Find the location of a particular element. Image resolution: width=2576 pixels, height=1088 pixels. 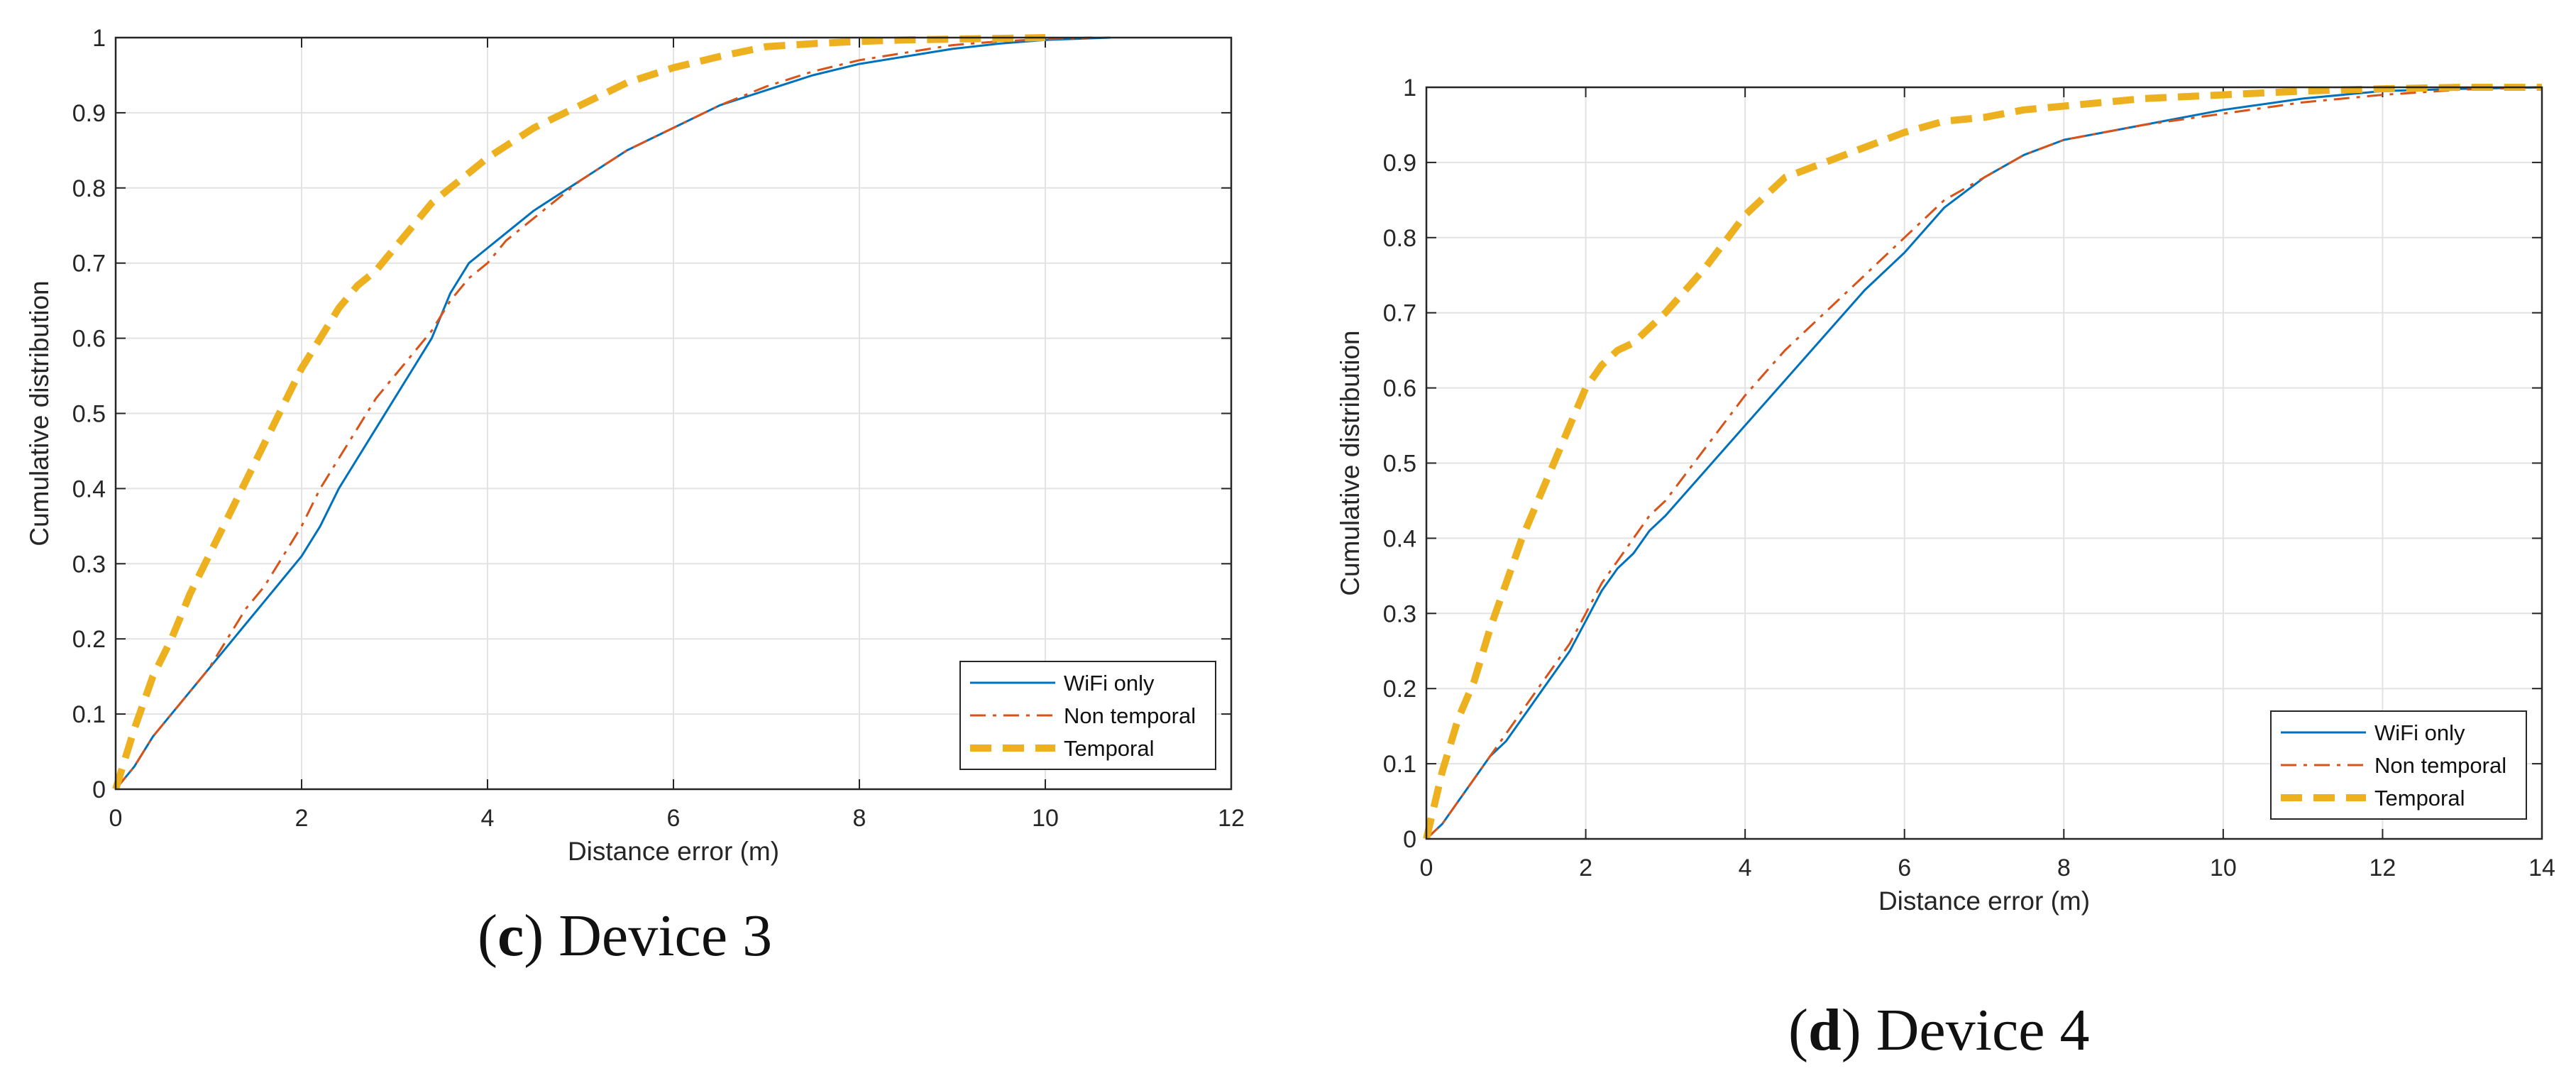

x-tick-label: 14 is located at coordinates (2541, 868).